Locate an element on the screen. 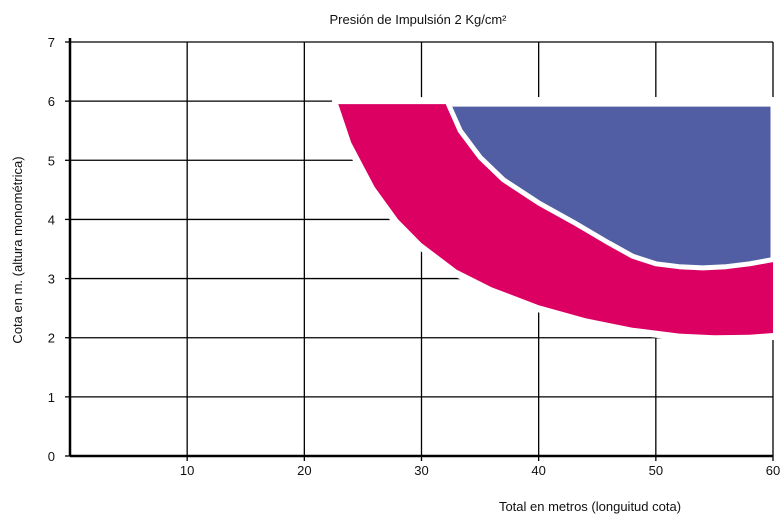 The width and height of the screenshot is (784, 516). y-tick-label: 6 is located at coordinates (51, 101).